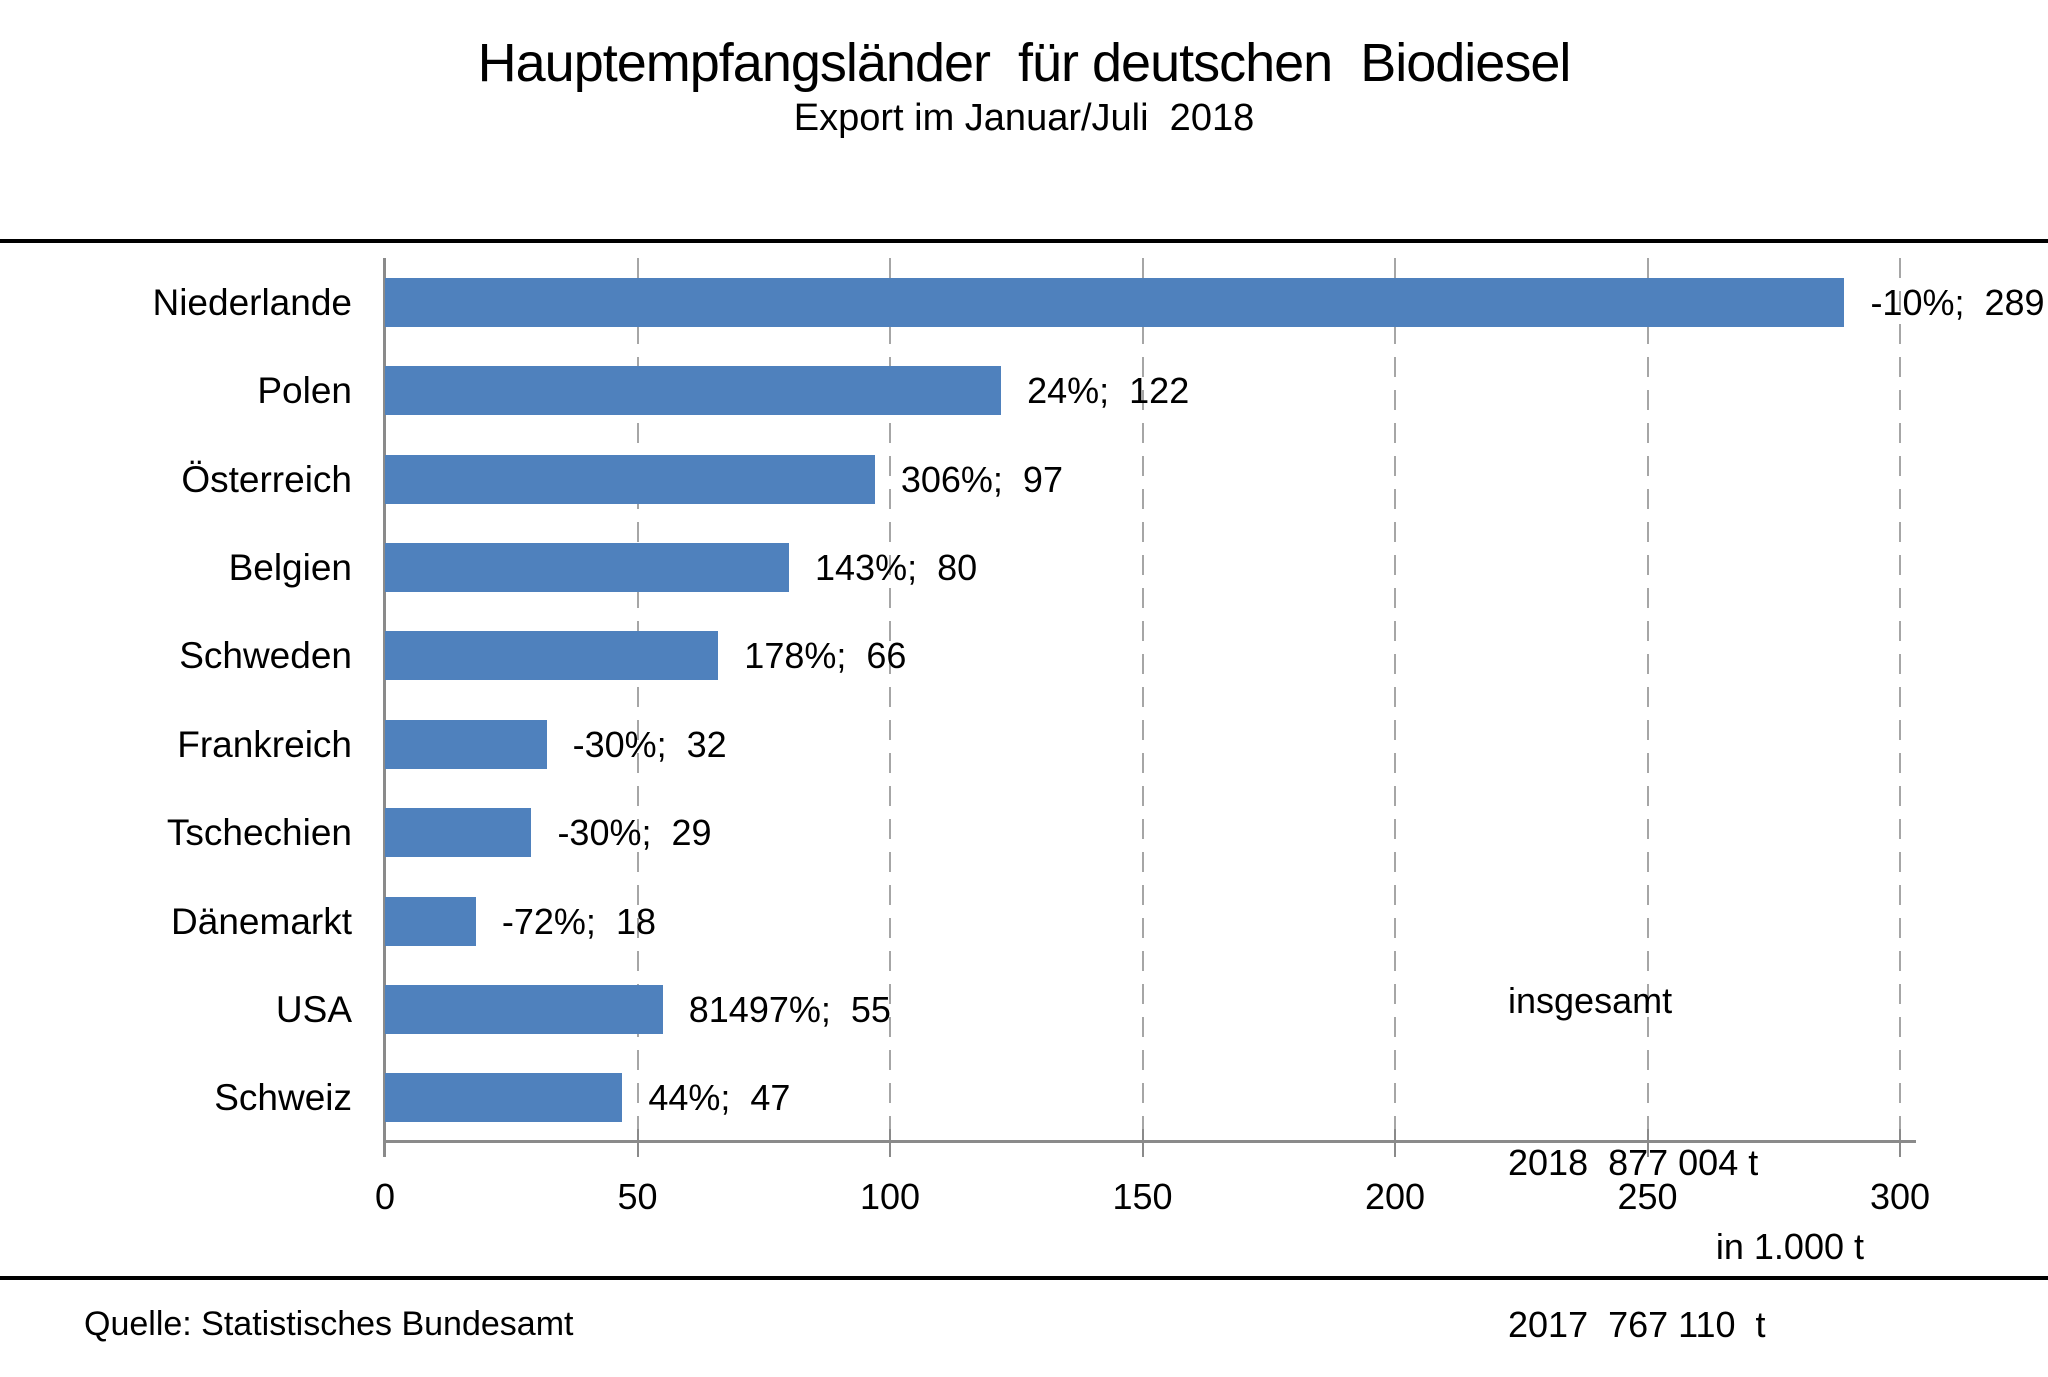 The image size is (2048, 1377). Describe the element at coordinates (630, 479) in the screenshot. I see `bar-Österreich` at that location.